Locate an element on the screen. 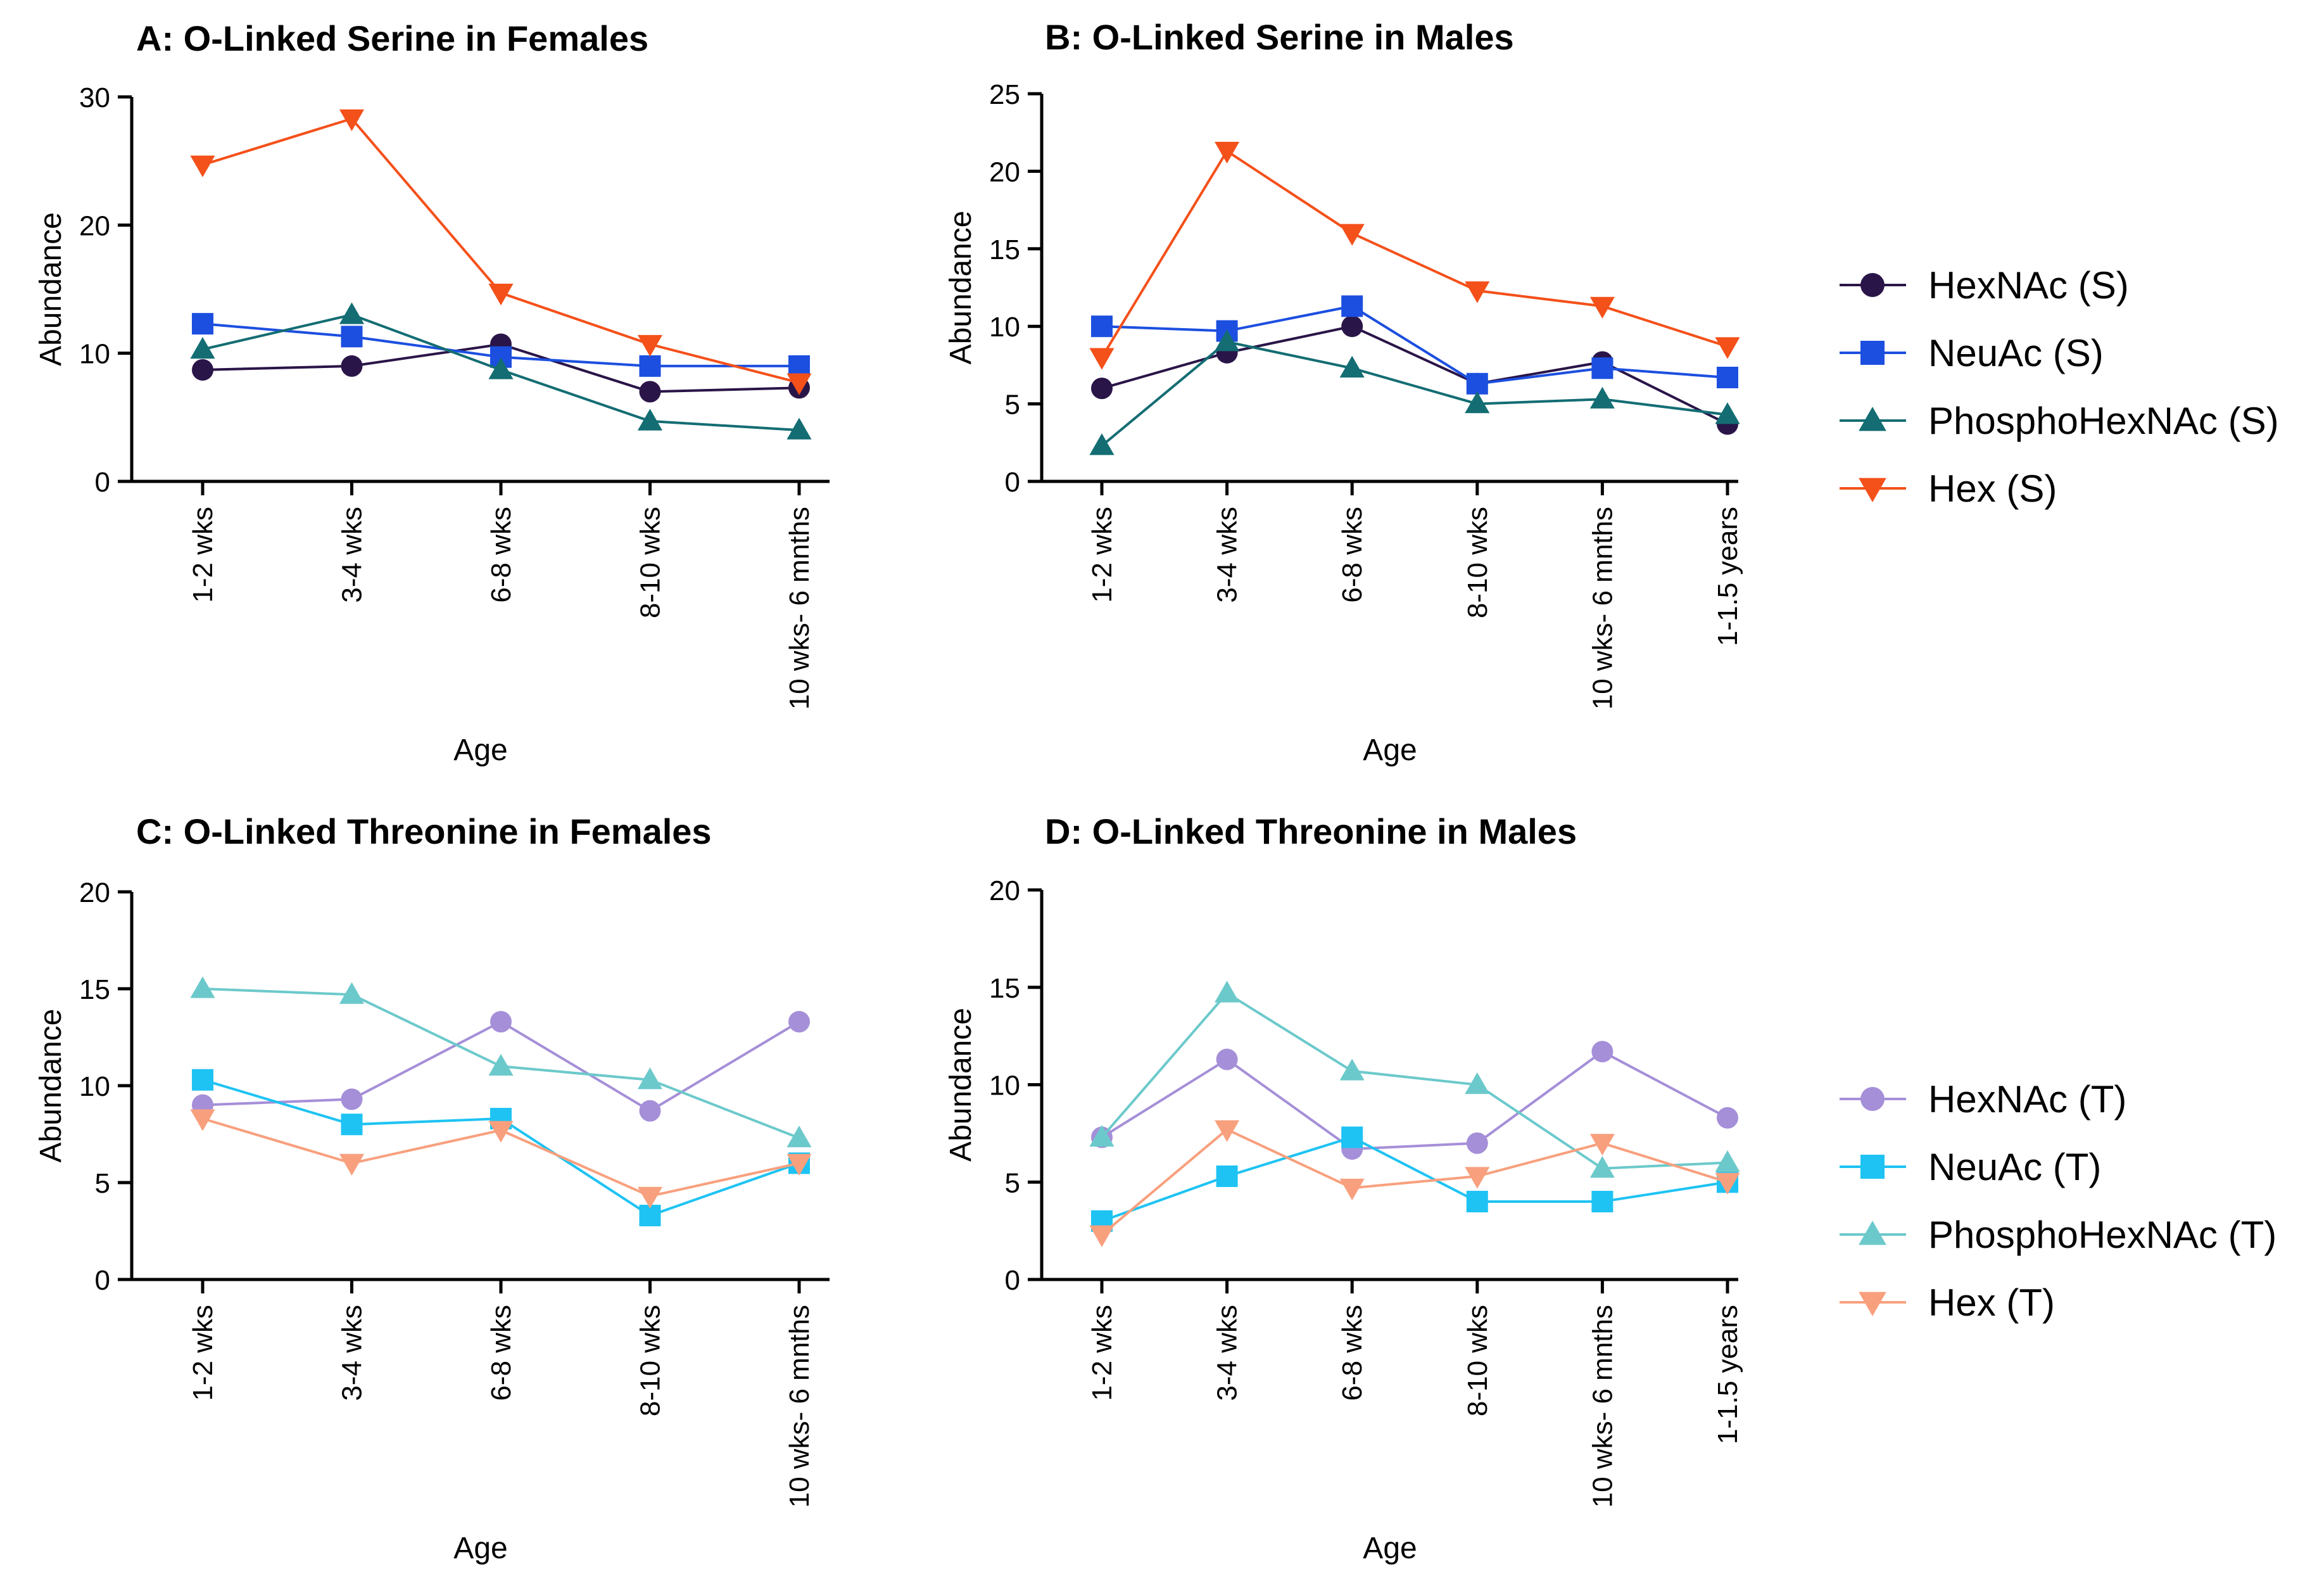 This screenshot has height=1581, width=2324. y-tick-label: 20 is located at coordinates (1004, 171).